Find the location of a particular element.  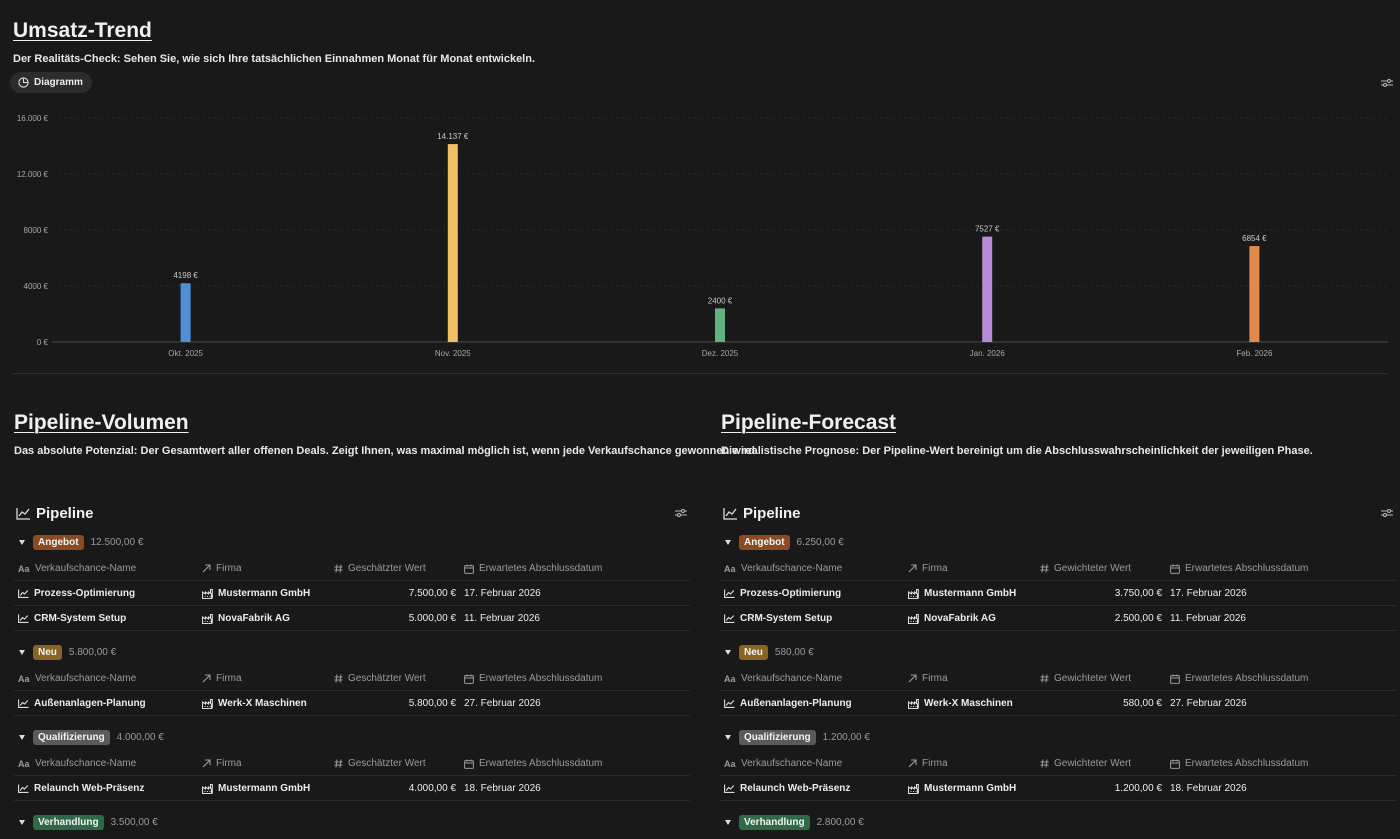

forecast-settings-icon is located at coordinates (1387, 513).